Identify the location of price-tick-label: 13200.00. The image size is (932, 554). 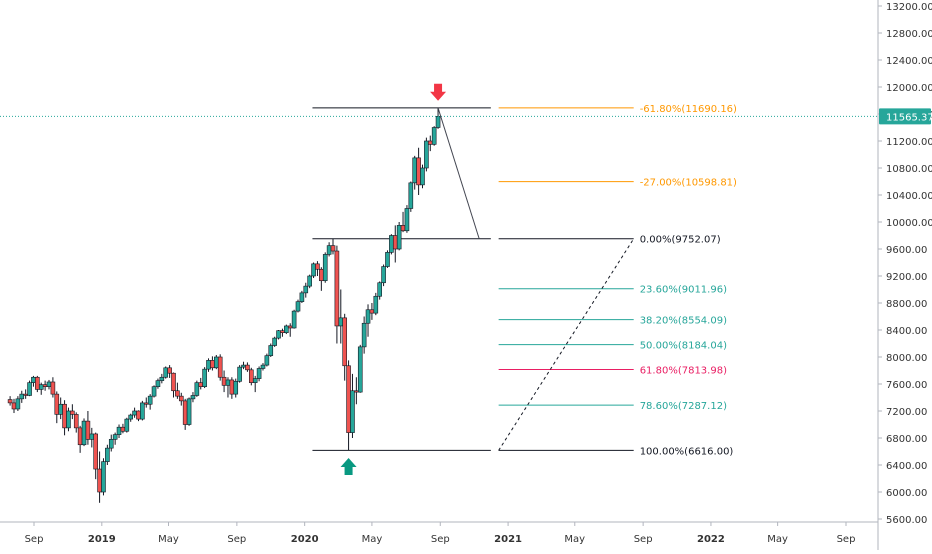
(909, 7).